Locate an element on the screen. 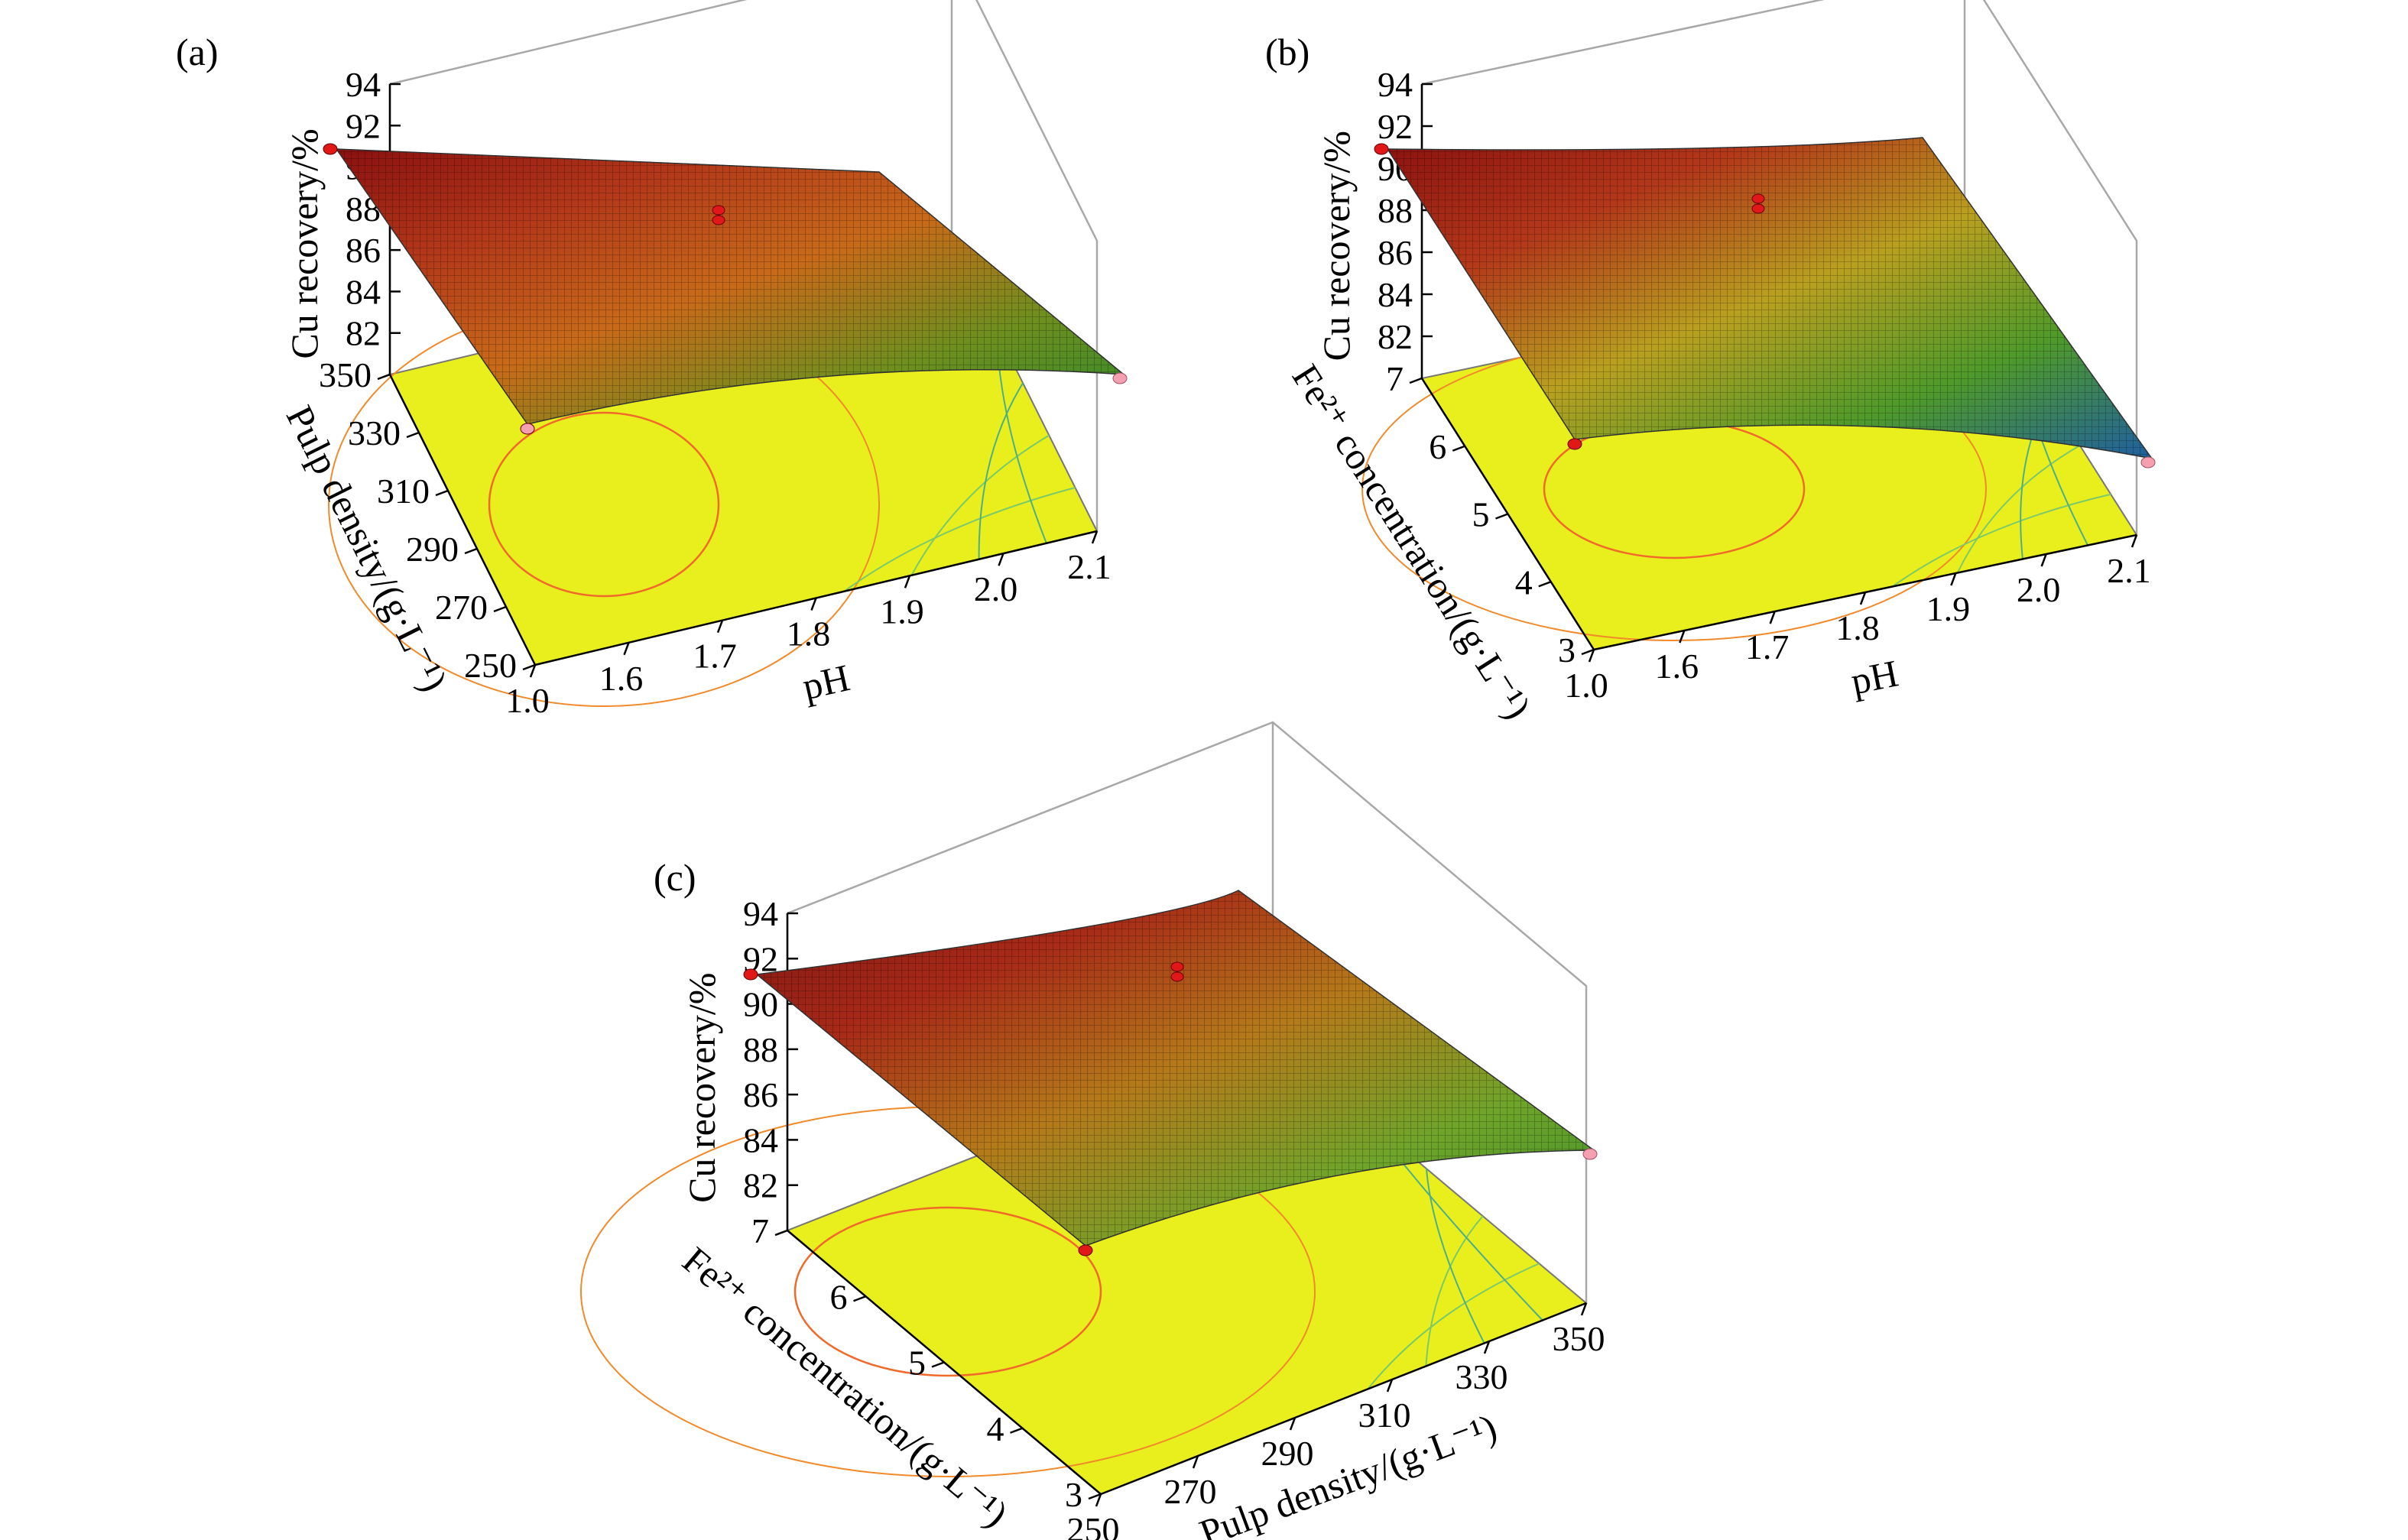  z-tick-label: 92 is located at coordinates (364, 125).